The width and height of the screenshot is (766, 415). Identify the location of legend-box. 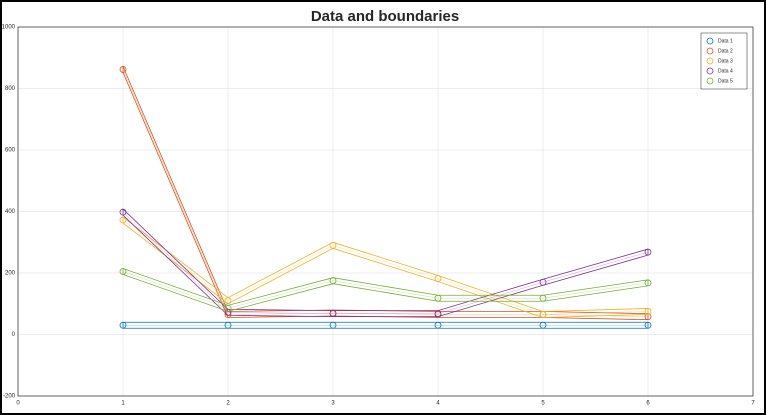
(724, 61).